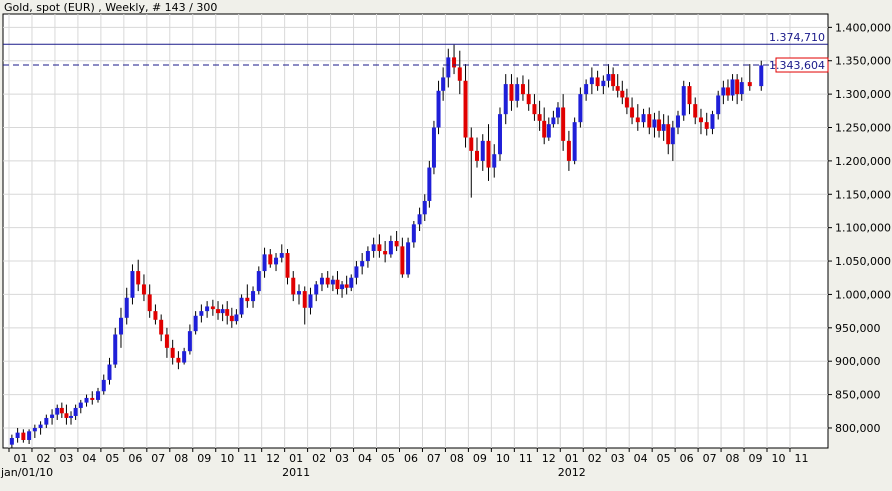 The width and height of the screenshot is (892, 491). I want to click on x-year-label: jan/01/10, so click(26, 472).